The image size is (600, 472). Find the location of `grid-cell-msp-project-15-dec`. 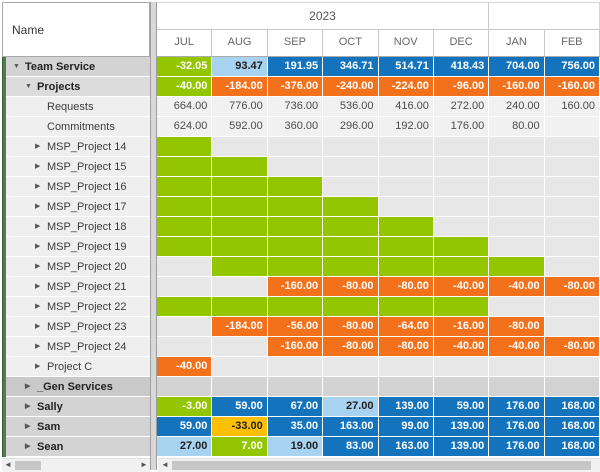

grid-cell-msp-project-15-dec is located at coordinates (461, 166).